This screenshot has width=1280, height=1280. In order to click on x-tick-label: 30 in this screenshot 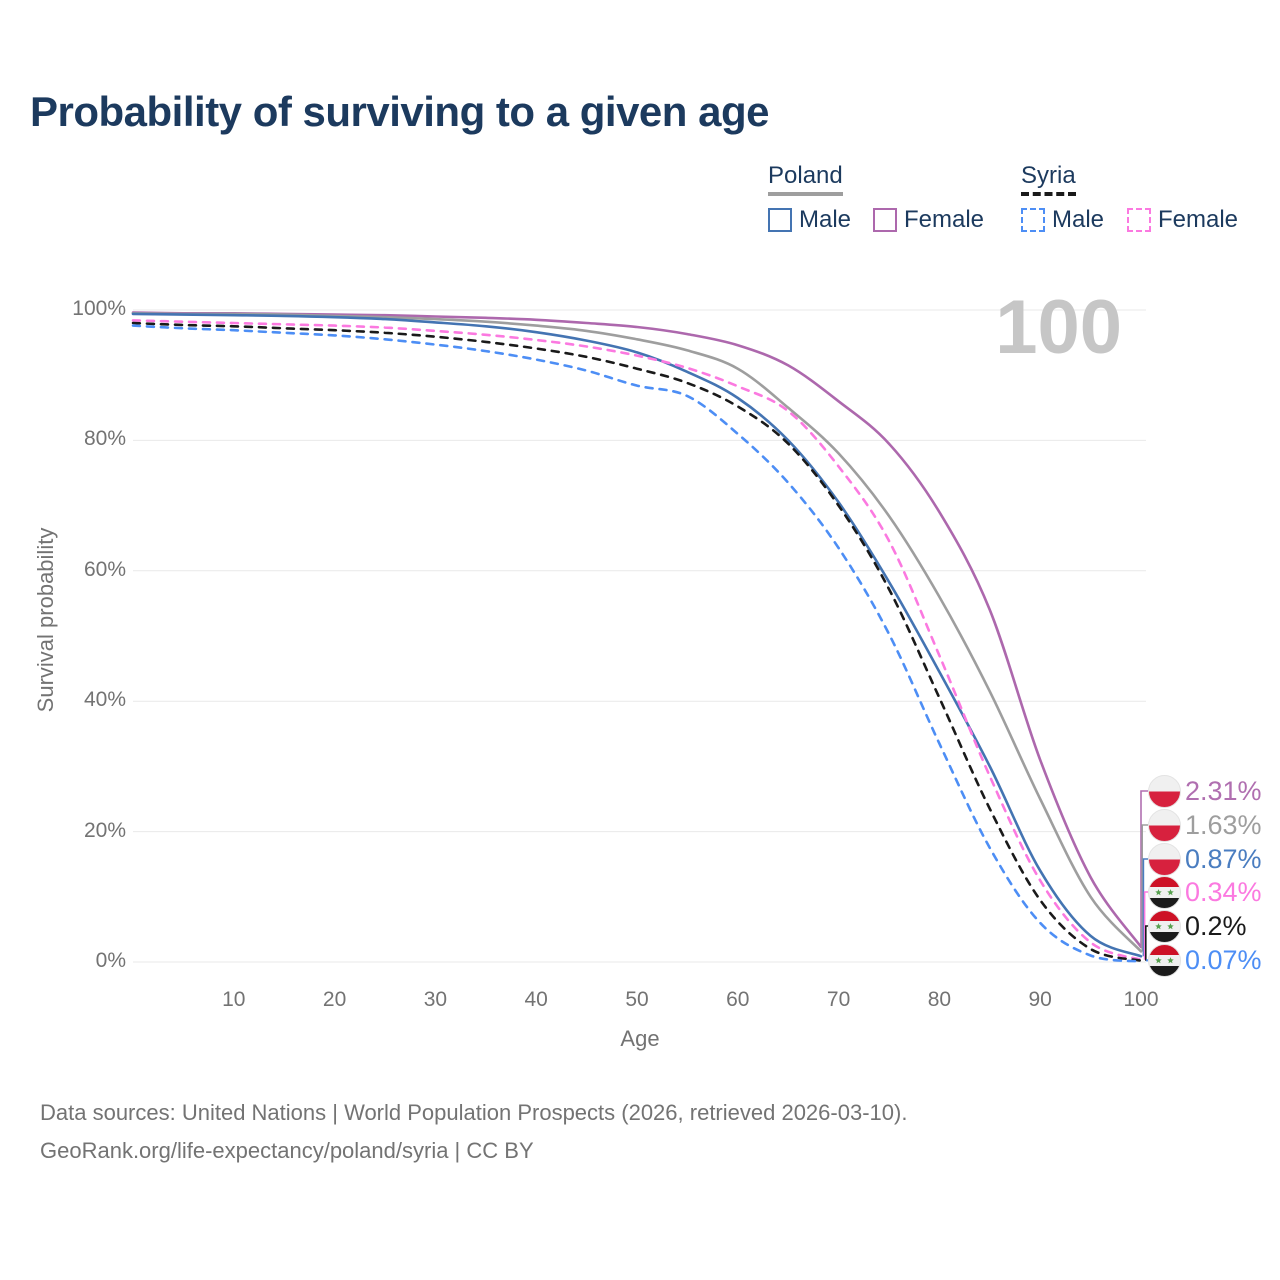, I will do `click(435, 999)`.